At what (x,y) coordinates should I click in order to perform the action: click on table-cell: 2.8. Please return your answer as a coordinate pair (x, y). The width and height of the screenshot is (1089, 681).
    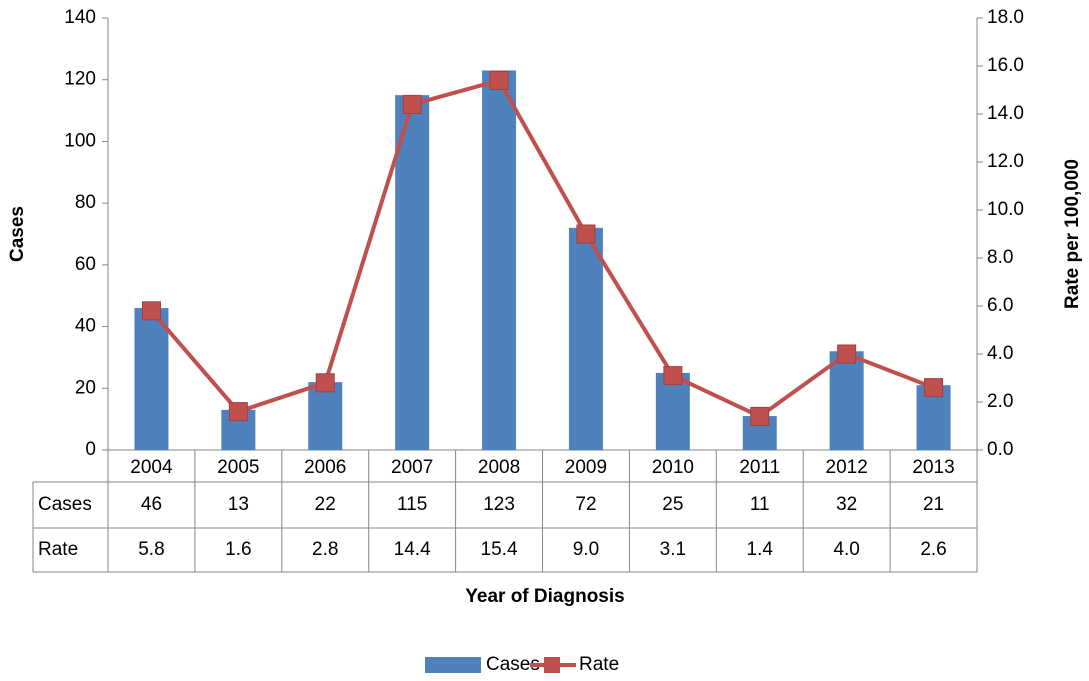
    Looking at the image, I should click on (325, 549).